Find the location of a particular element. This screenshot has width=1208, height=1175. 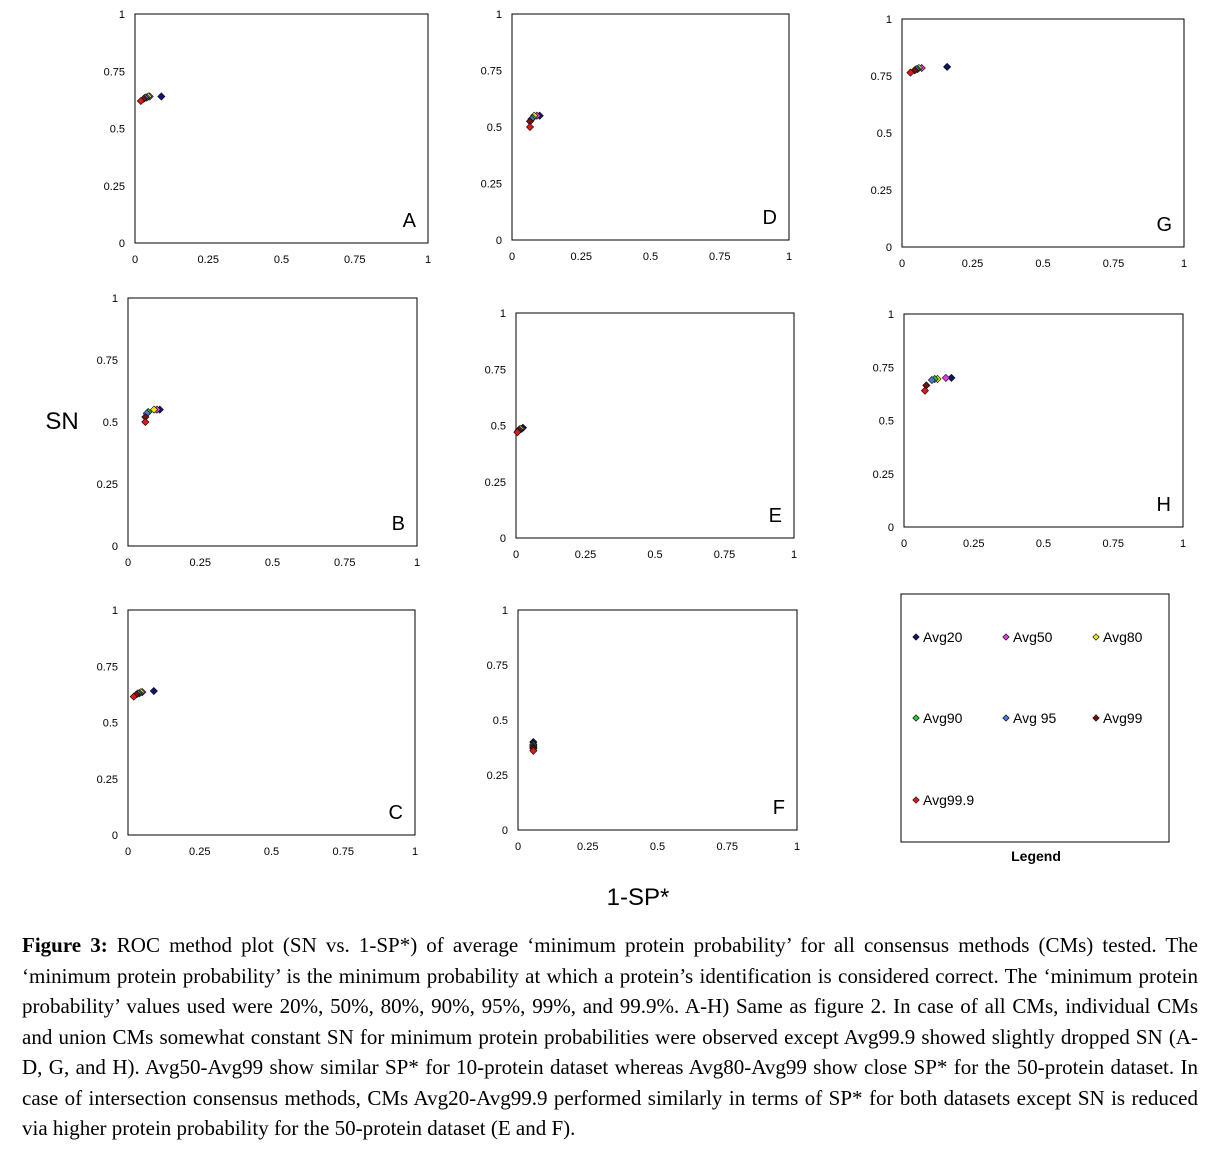

panel-c: 00 0.25 0.25 0.5 0.5 0.75 0.75 1 1 C is located at coordinates (257, 731).